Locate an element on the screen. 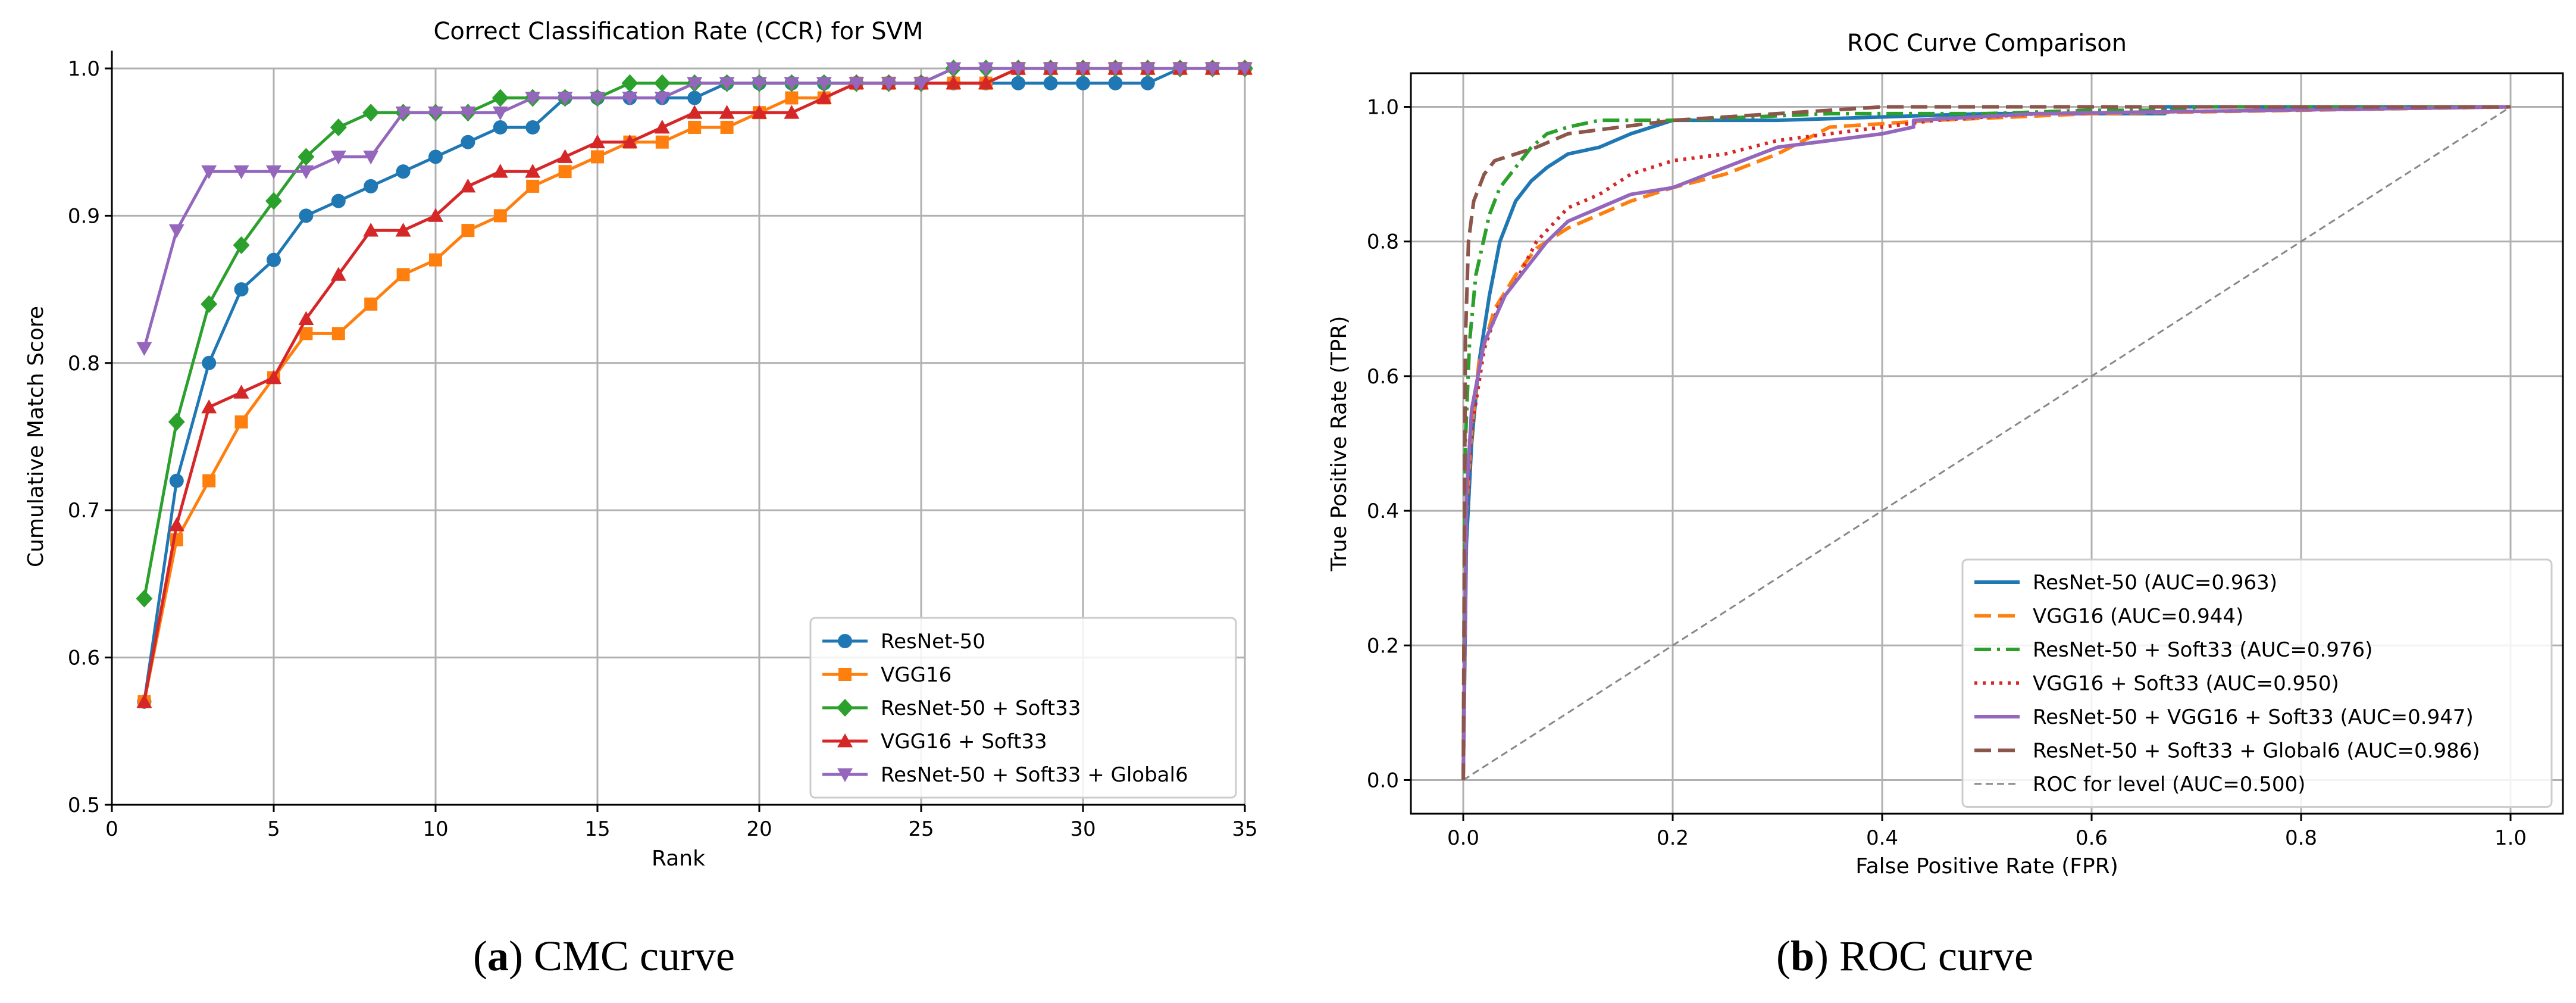 Image resolution: width=2576 pixels, height=1003 pixels. roc-ytick-label: 0.2 is located at coordinates (1383, 646).